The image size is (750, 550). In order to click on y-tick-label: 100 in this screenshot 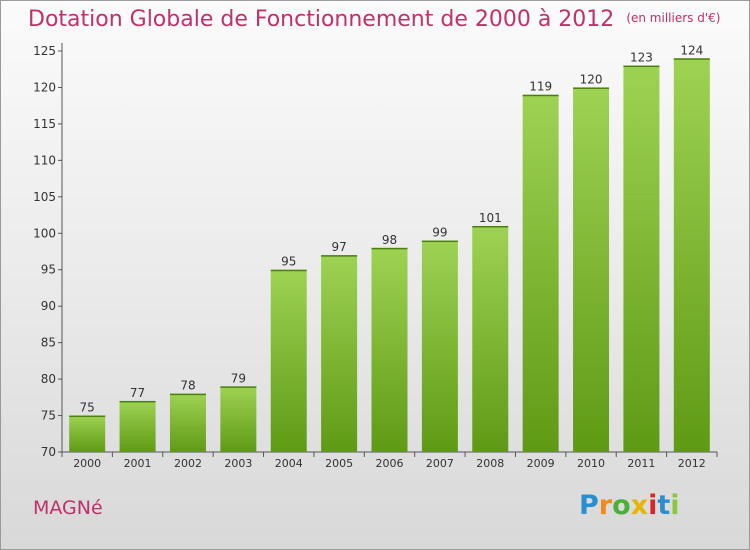, I will do `click(44, 233)`.